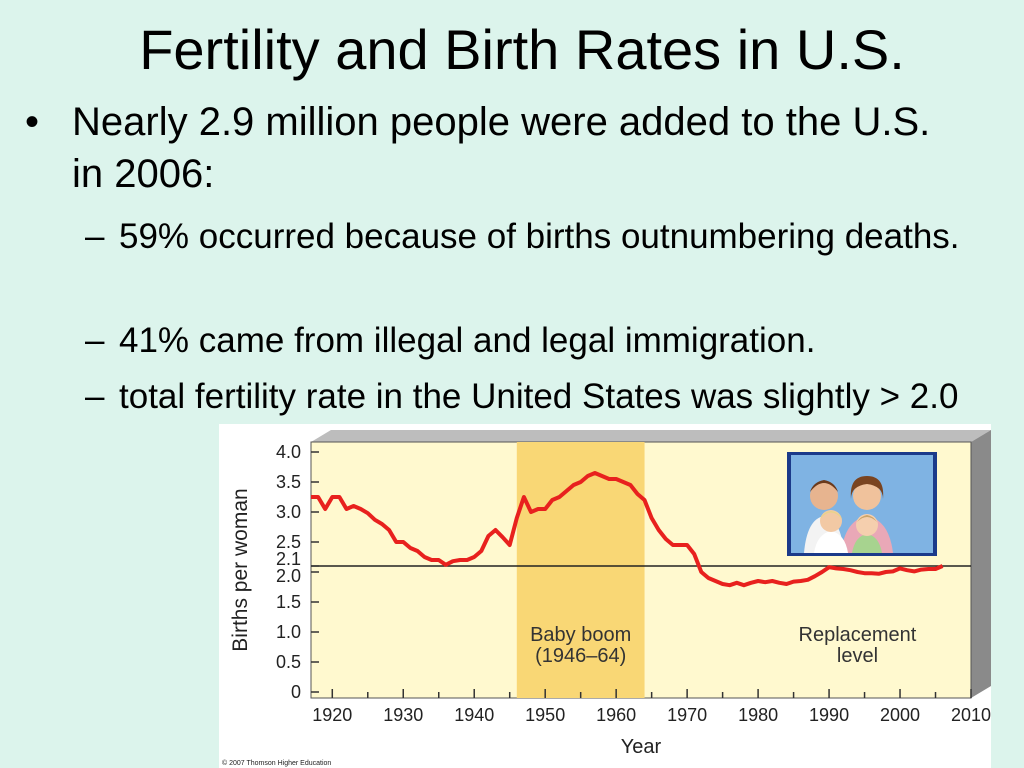 This screenshot has width=1024, height=768. I want to click on family-photo, so click(862, 504).